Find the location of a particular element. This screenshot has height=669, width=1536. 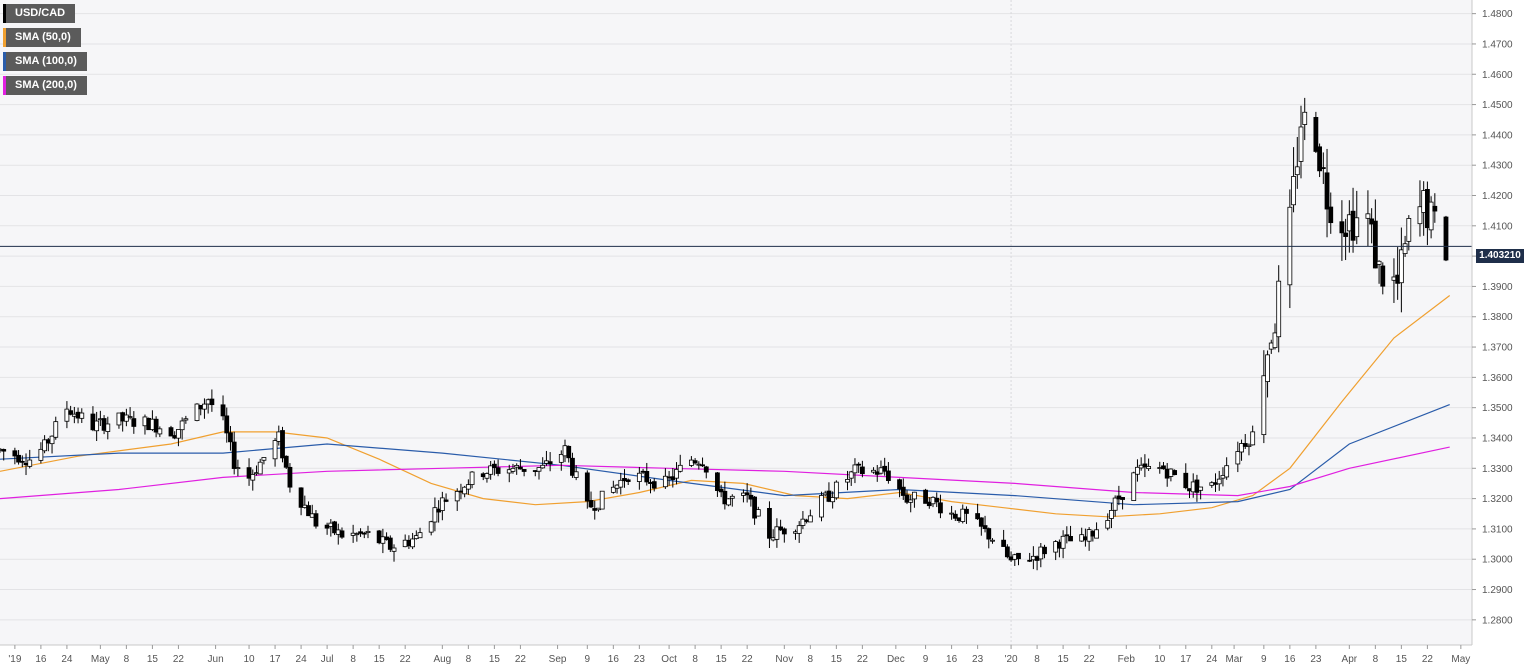

legend-item-usdcad: USD/CAD is located at coordinates (39, 13).